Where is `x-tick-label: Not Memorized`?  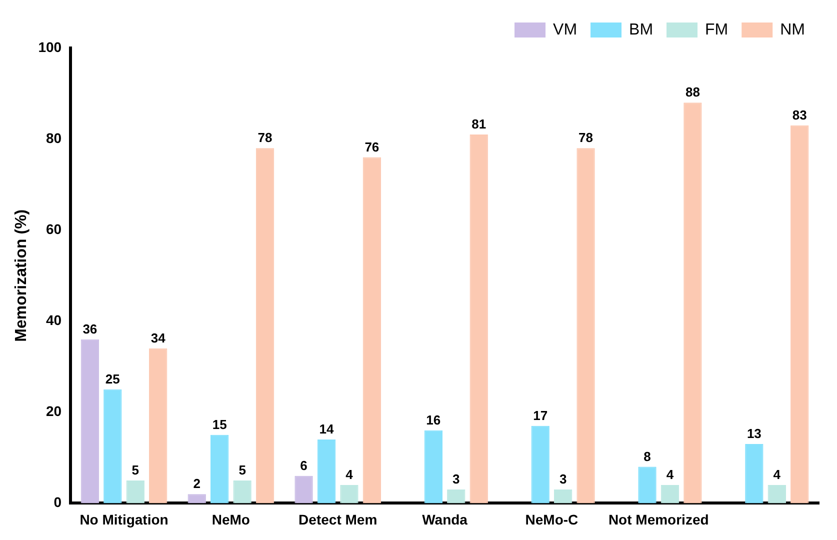
x-tick-label: Not Memorized is located at coordinates (658, 519).